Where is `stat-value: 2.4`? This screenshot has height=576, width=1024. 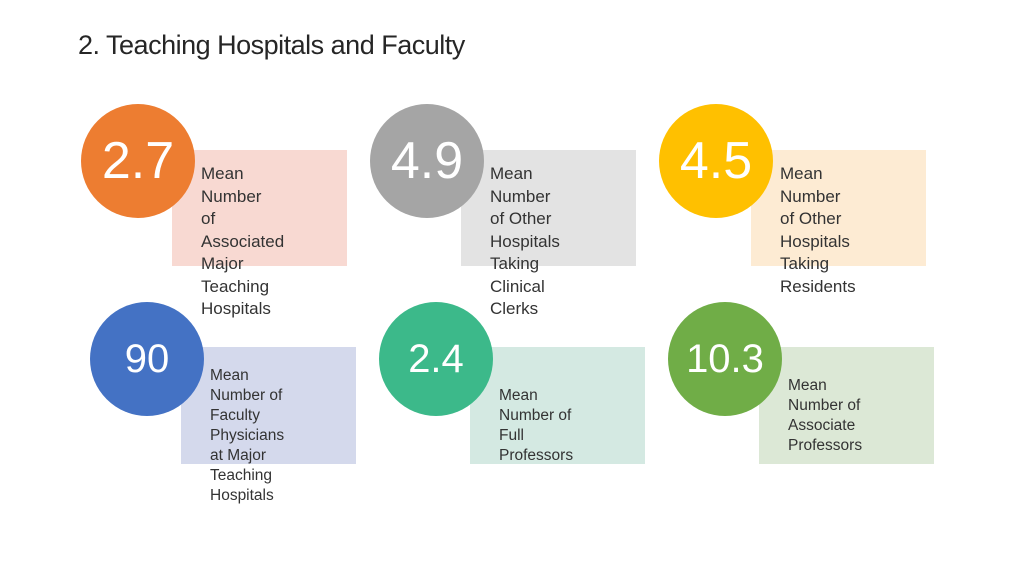 stat-value: 2.4 is located at coordinates (436, 358).